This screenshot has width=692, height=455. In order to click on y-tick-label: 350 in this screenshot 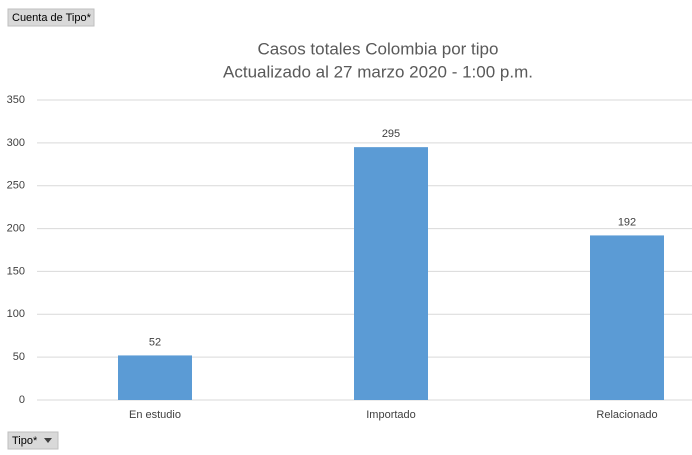, I will do `click(16, 100)`.